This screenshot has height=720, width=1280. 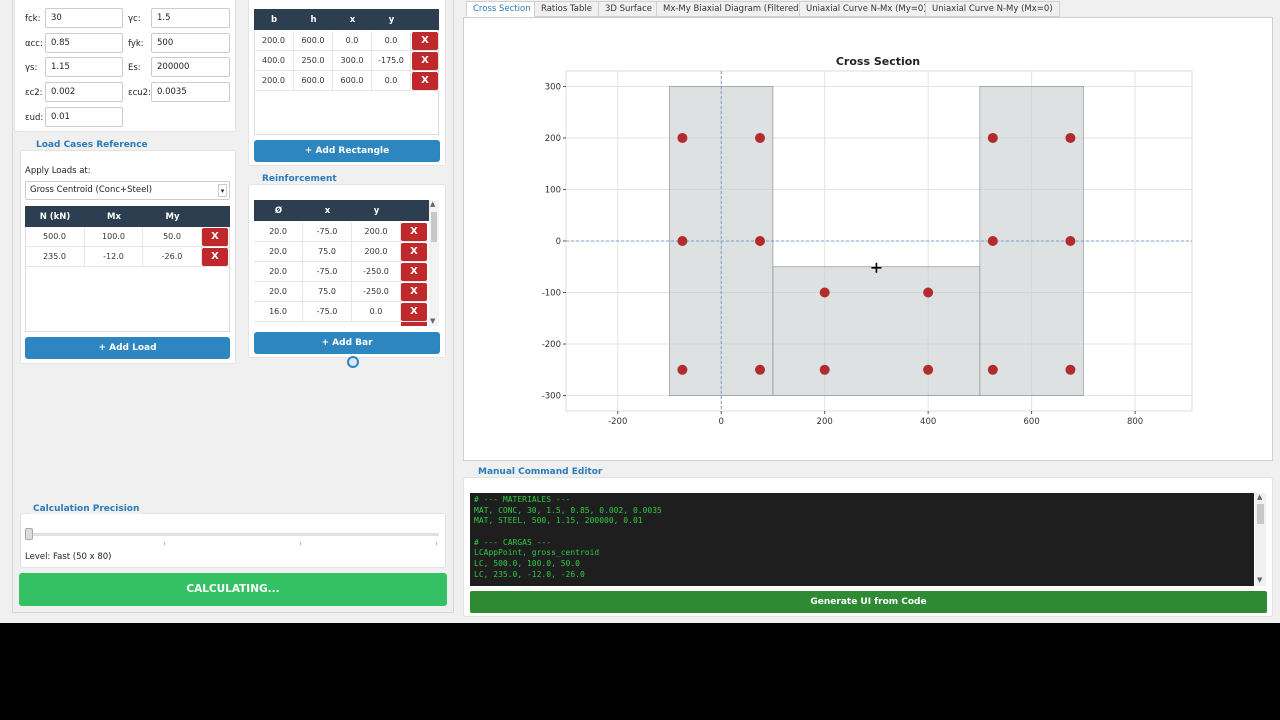 What do you see at coordinates (502, 9) in the screenshot?
I see `tab-0: Cross Section` at bounding box center [502, 9].